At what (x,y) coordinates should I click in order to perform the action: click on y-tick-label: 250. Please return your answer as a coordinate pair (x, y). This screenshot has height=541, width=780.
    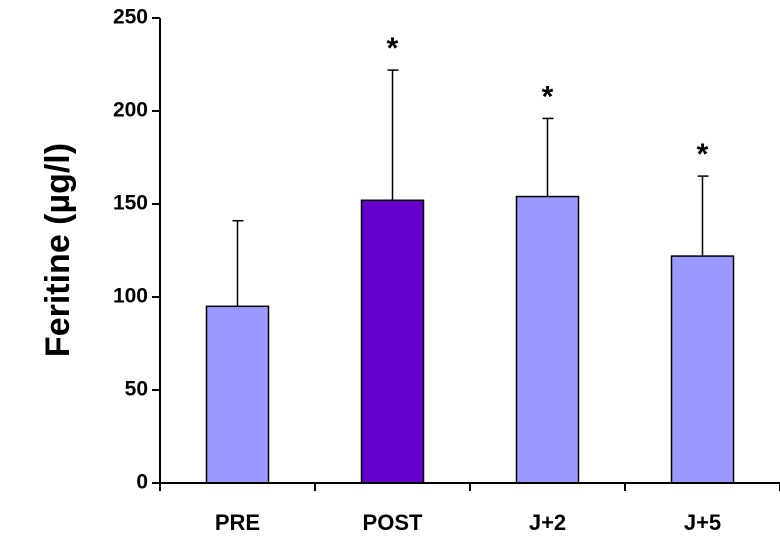
    Looking at the image, I should click on (130, 17).